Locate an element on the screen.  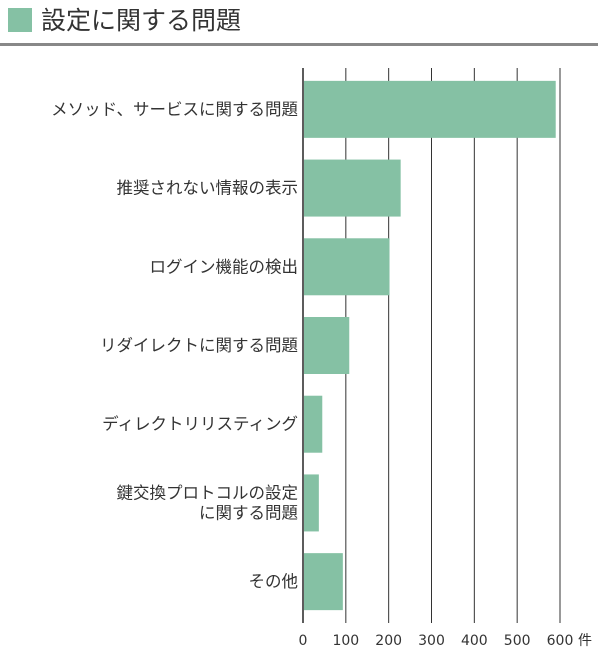
chart-title: 設定に関する問題 is located at coordinates (141, 20).